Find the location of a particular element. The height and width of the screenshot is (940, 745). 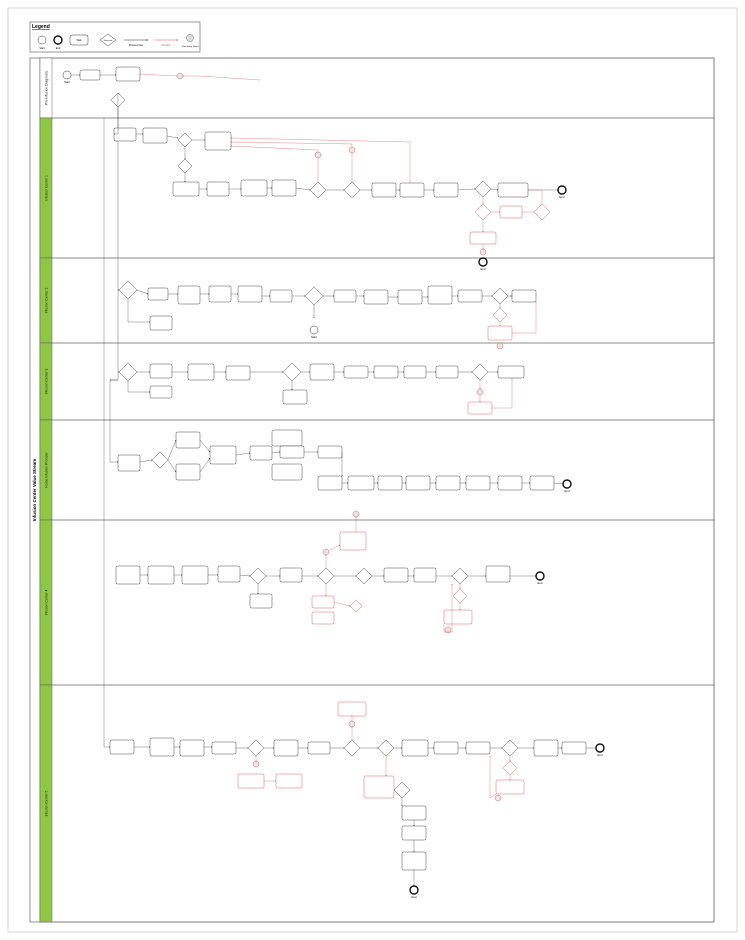

legend-decision-icon is located at coordinates (108, 40).